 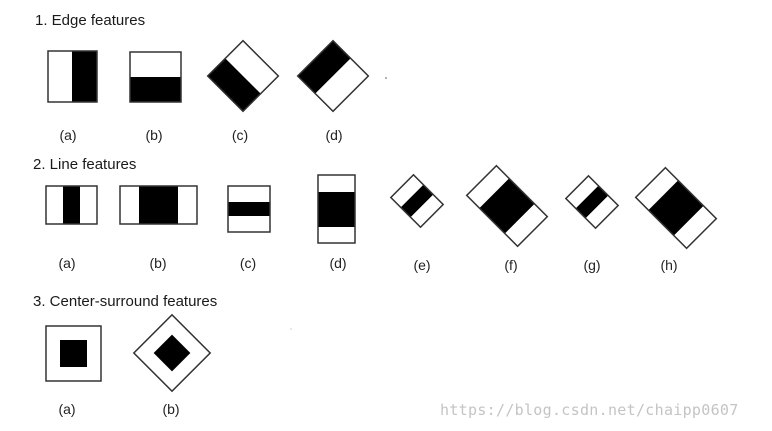 What do you see at coordinates (676, 208) in the screenshot?
I see `line-feature-h` at bounding box center [676, 208].